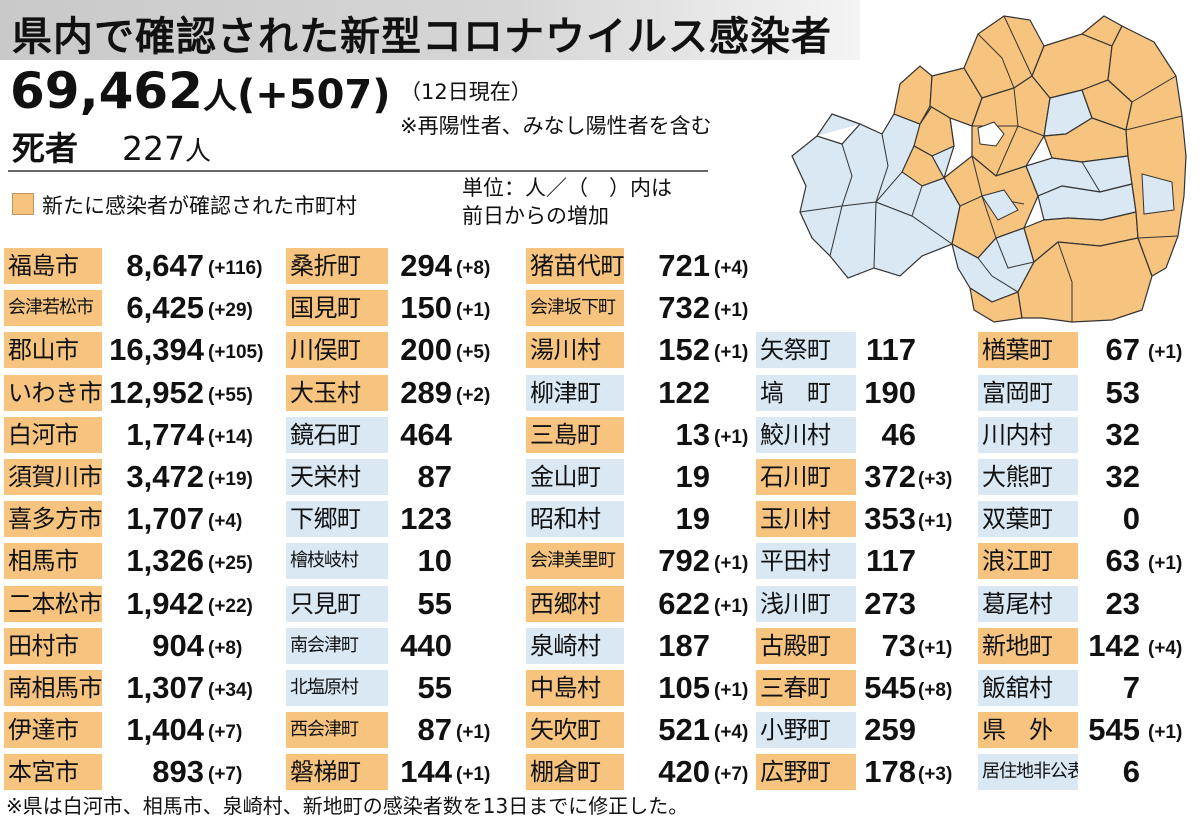  I want to click on municipality-row: 中島村 105 (+1), so click(655, 688).